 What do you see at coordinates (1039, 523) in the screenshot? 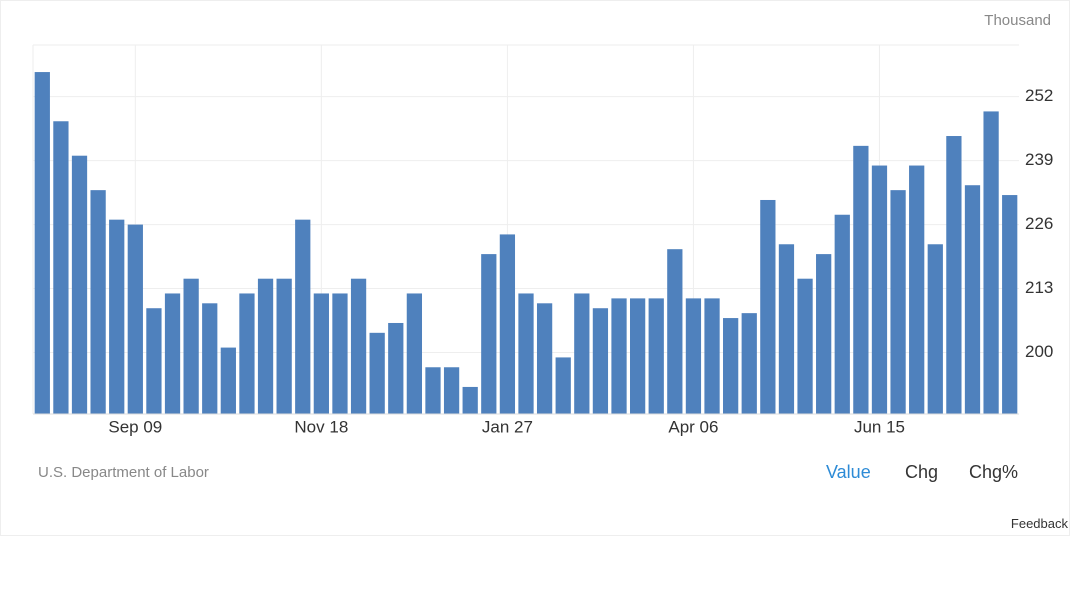
I see `feedback-link: Feedback` at bounding box center [1039, 523].